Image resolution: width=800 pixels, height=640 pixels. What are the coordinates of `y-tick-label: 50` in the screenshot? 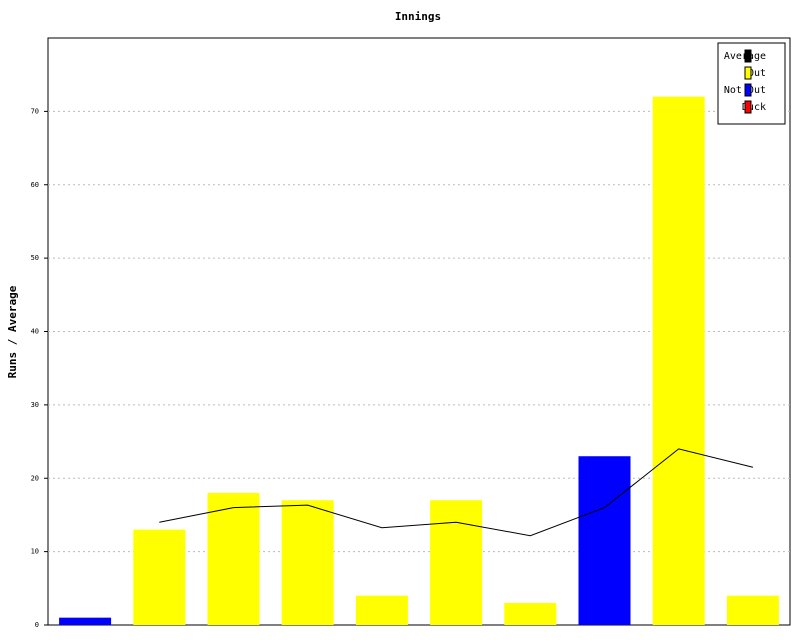 It's located at (35, 258).